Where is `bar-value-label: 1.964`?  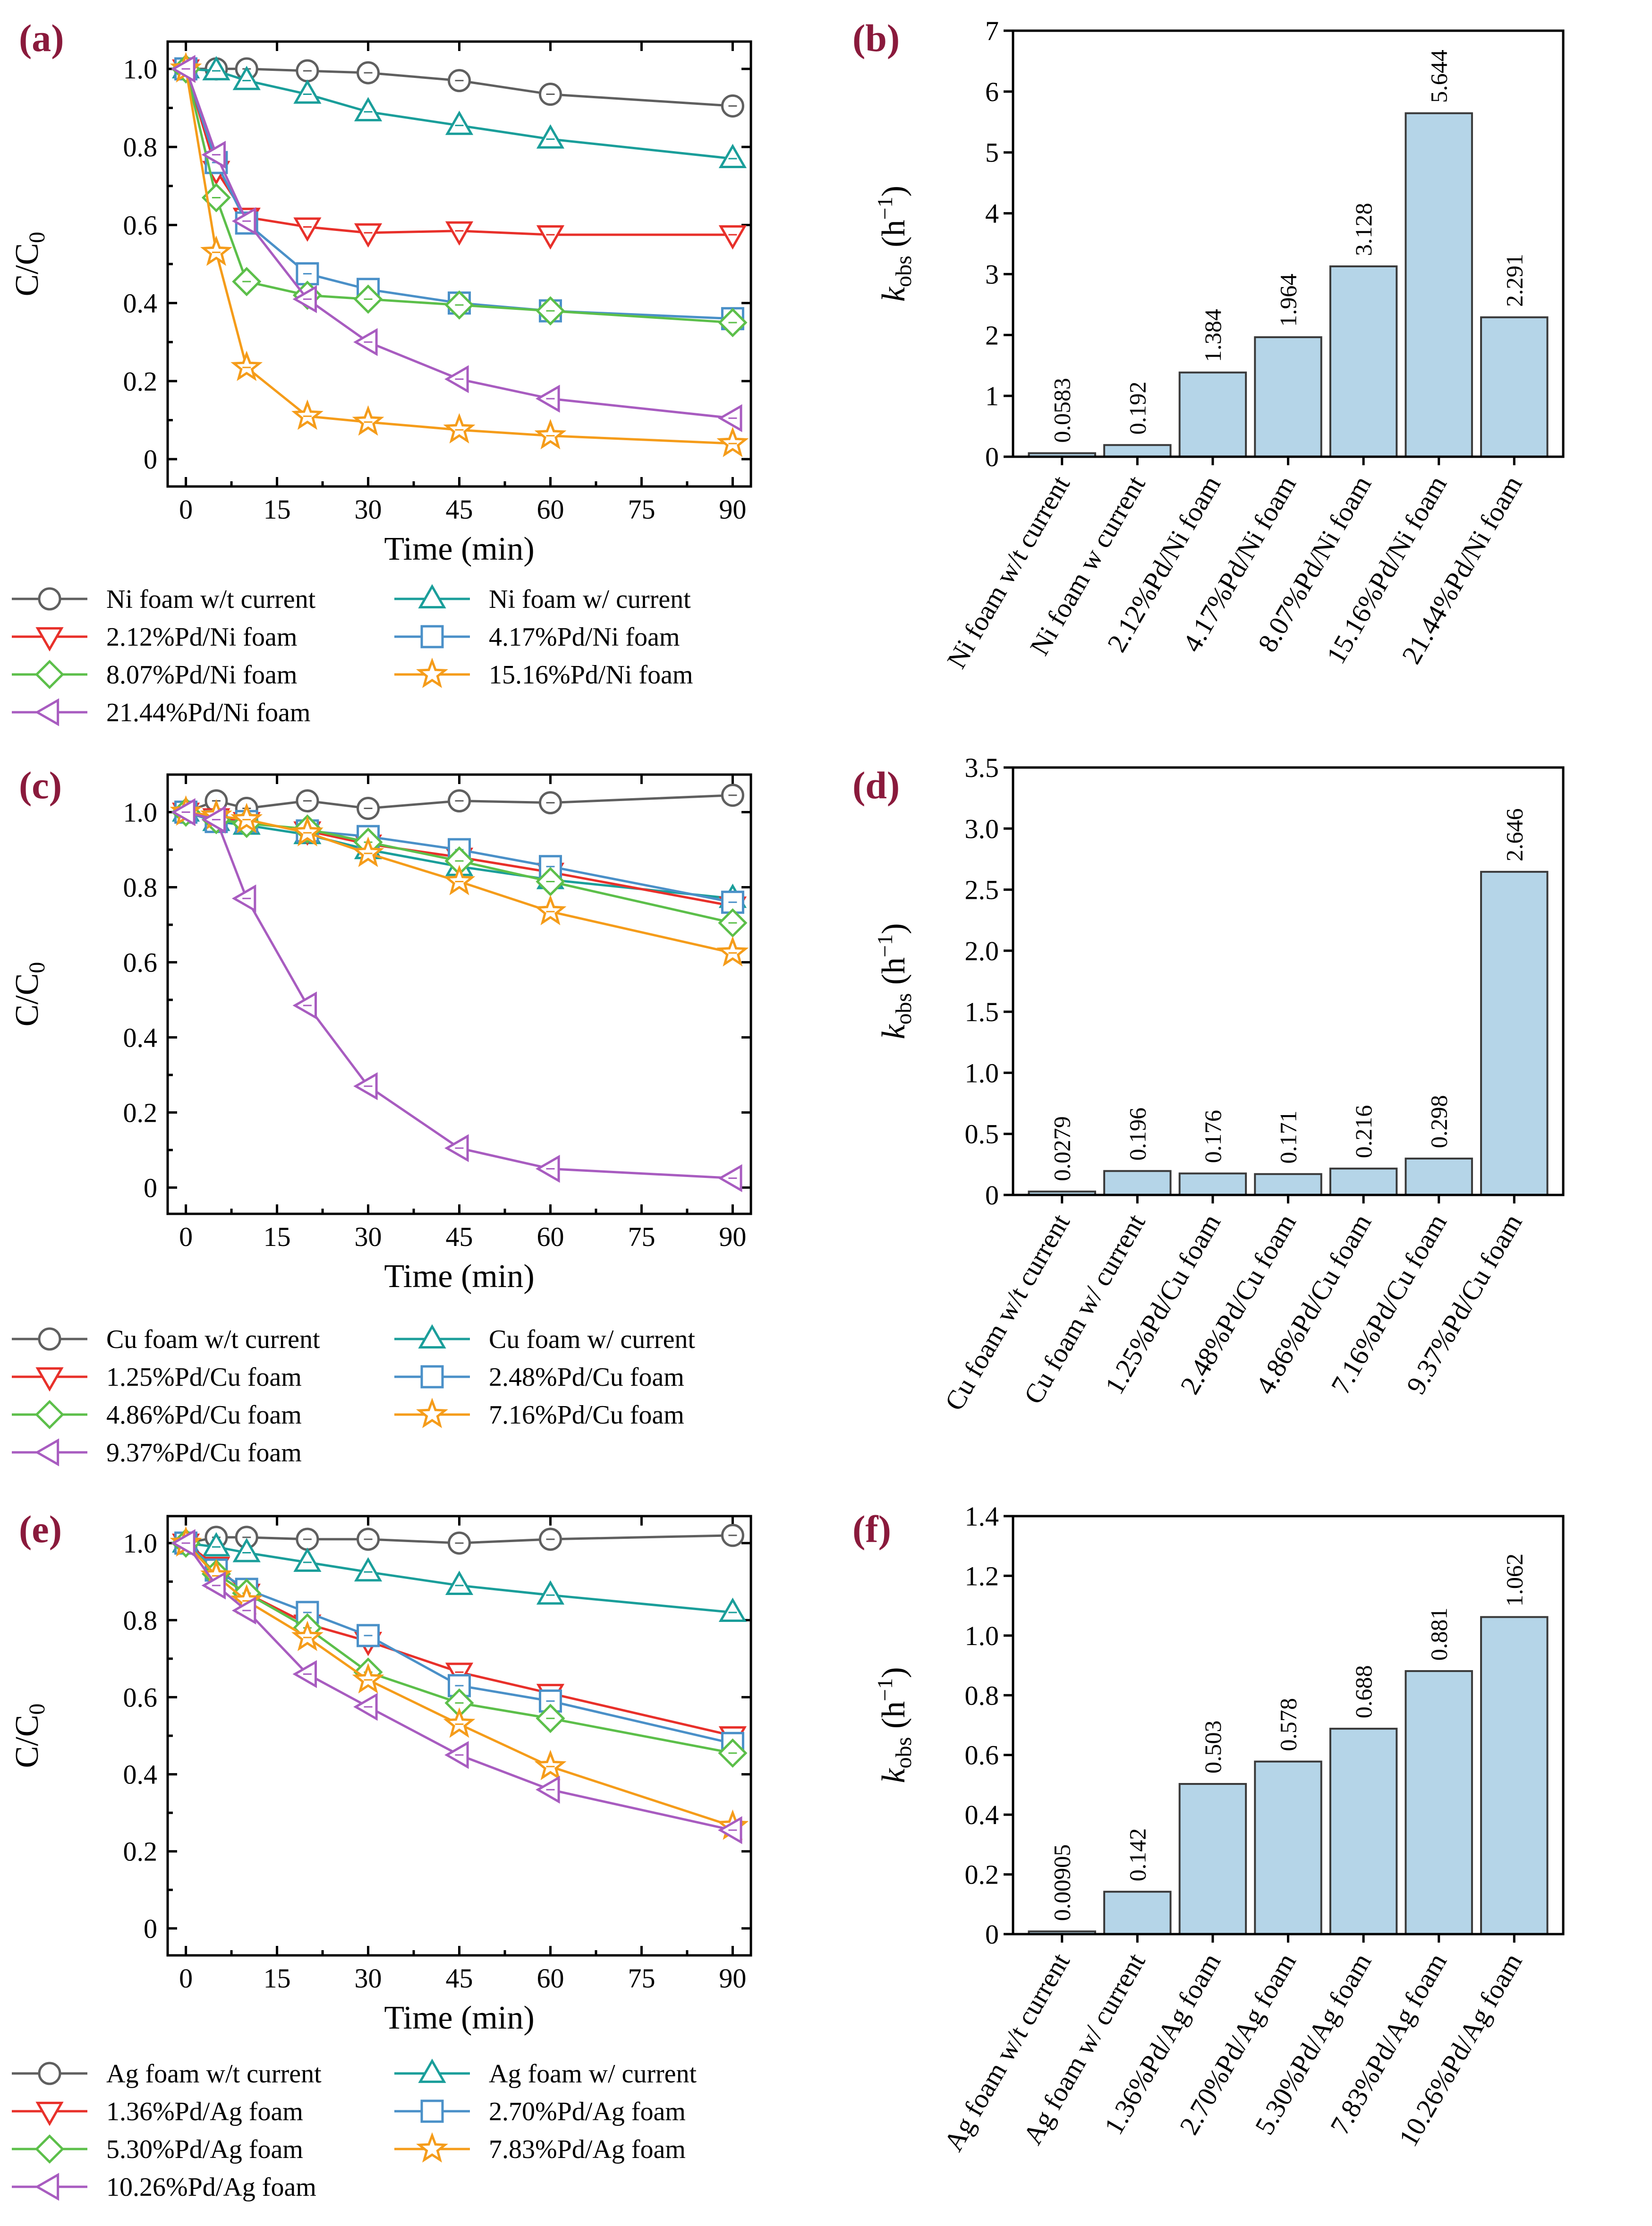 bar-value-label: 1.964 is located at coordinates (1288, 300).